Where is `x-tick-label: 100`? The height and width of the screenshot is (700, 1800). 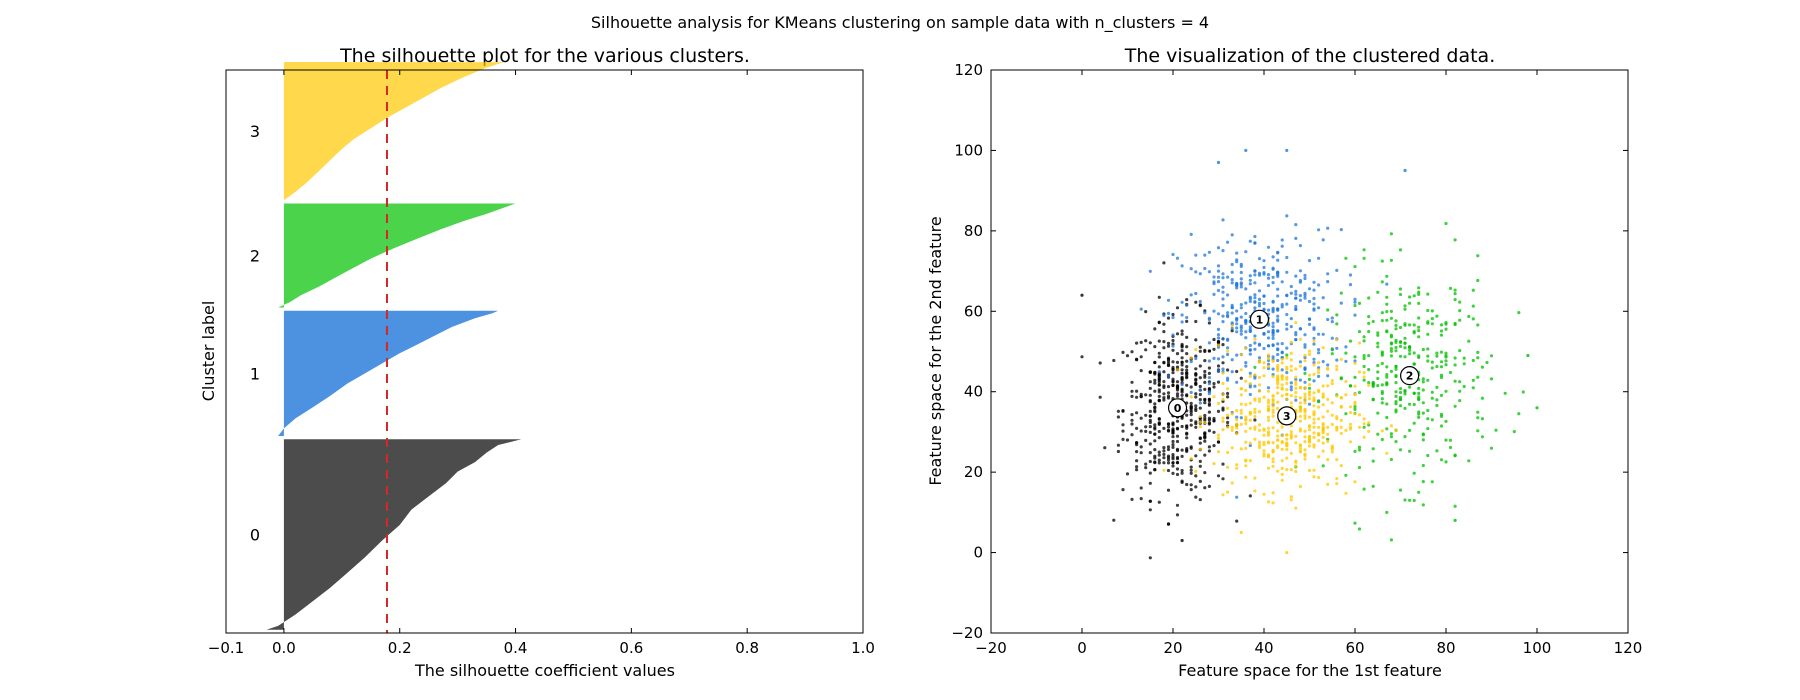
x-tick-label: 100 is located at coordinates (1537, 648).